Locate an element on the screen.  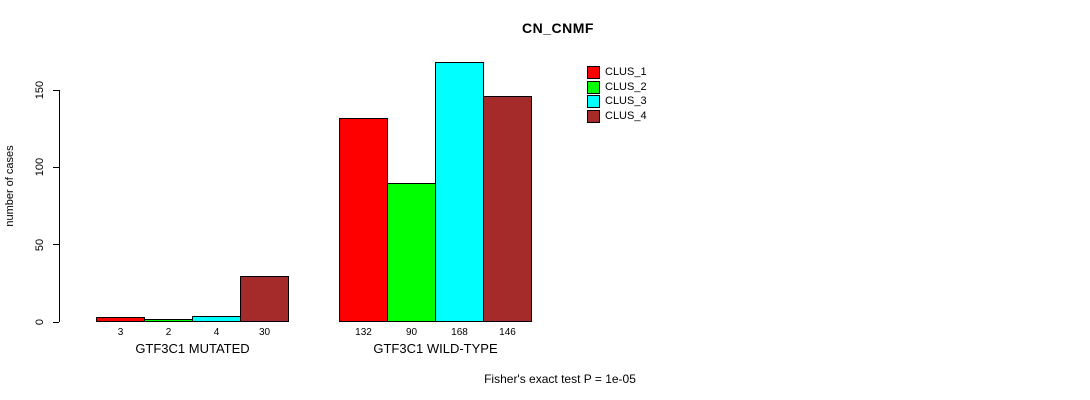
bar-value-label: 4 is located at coordinates (216, 332).